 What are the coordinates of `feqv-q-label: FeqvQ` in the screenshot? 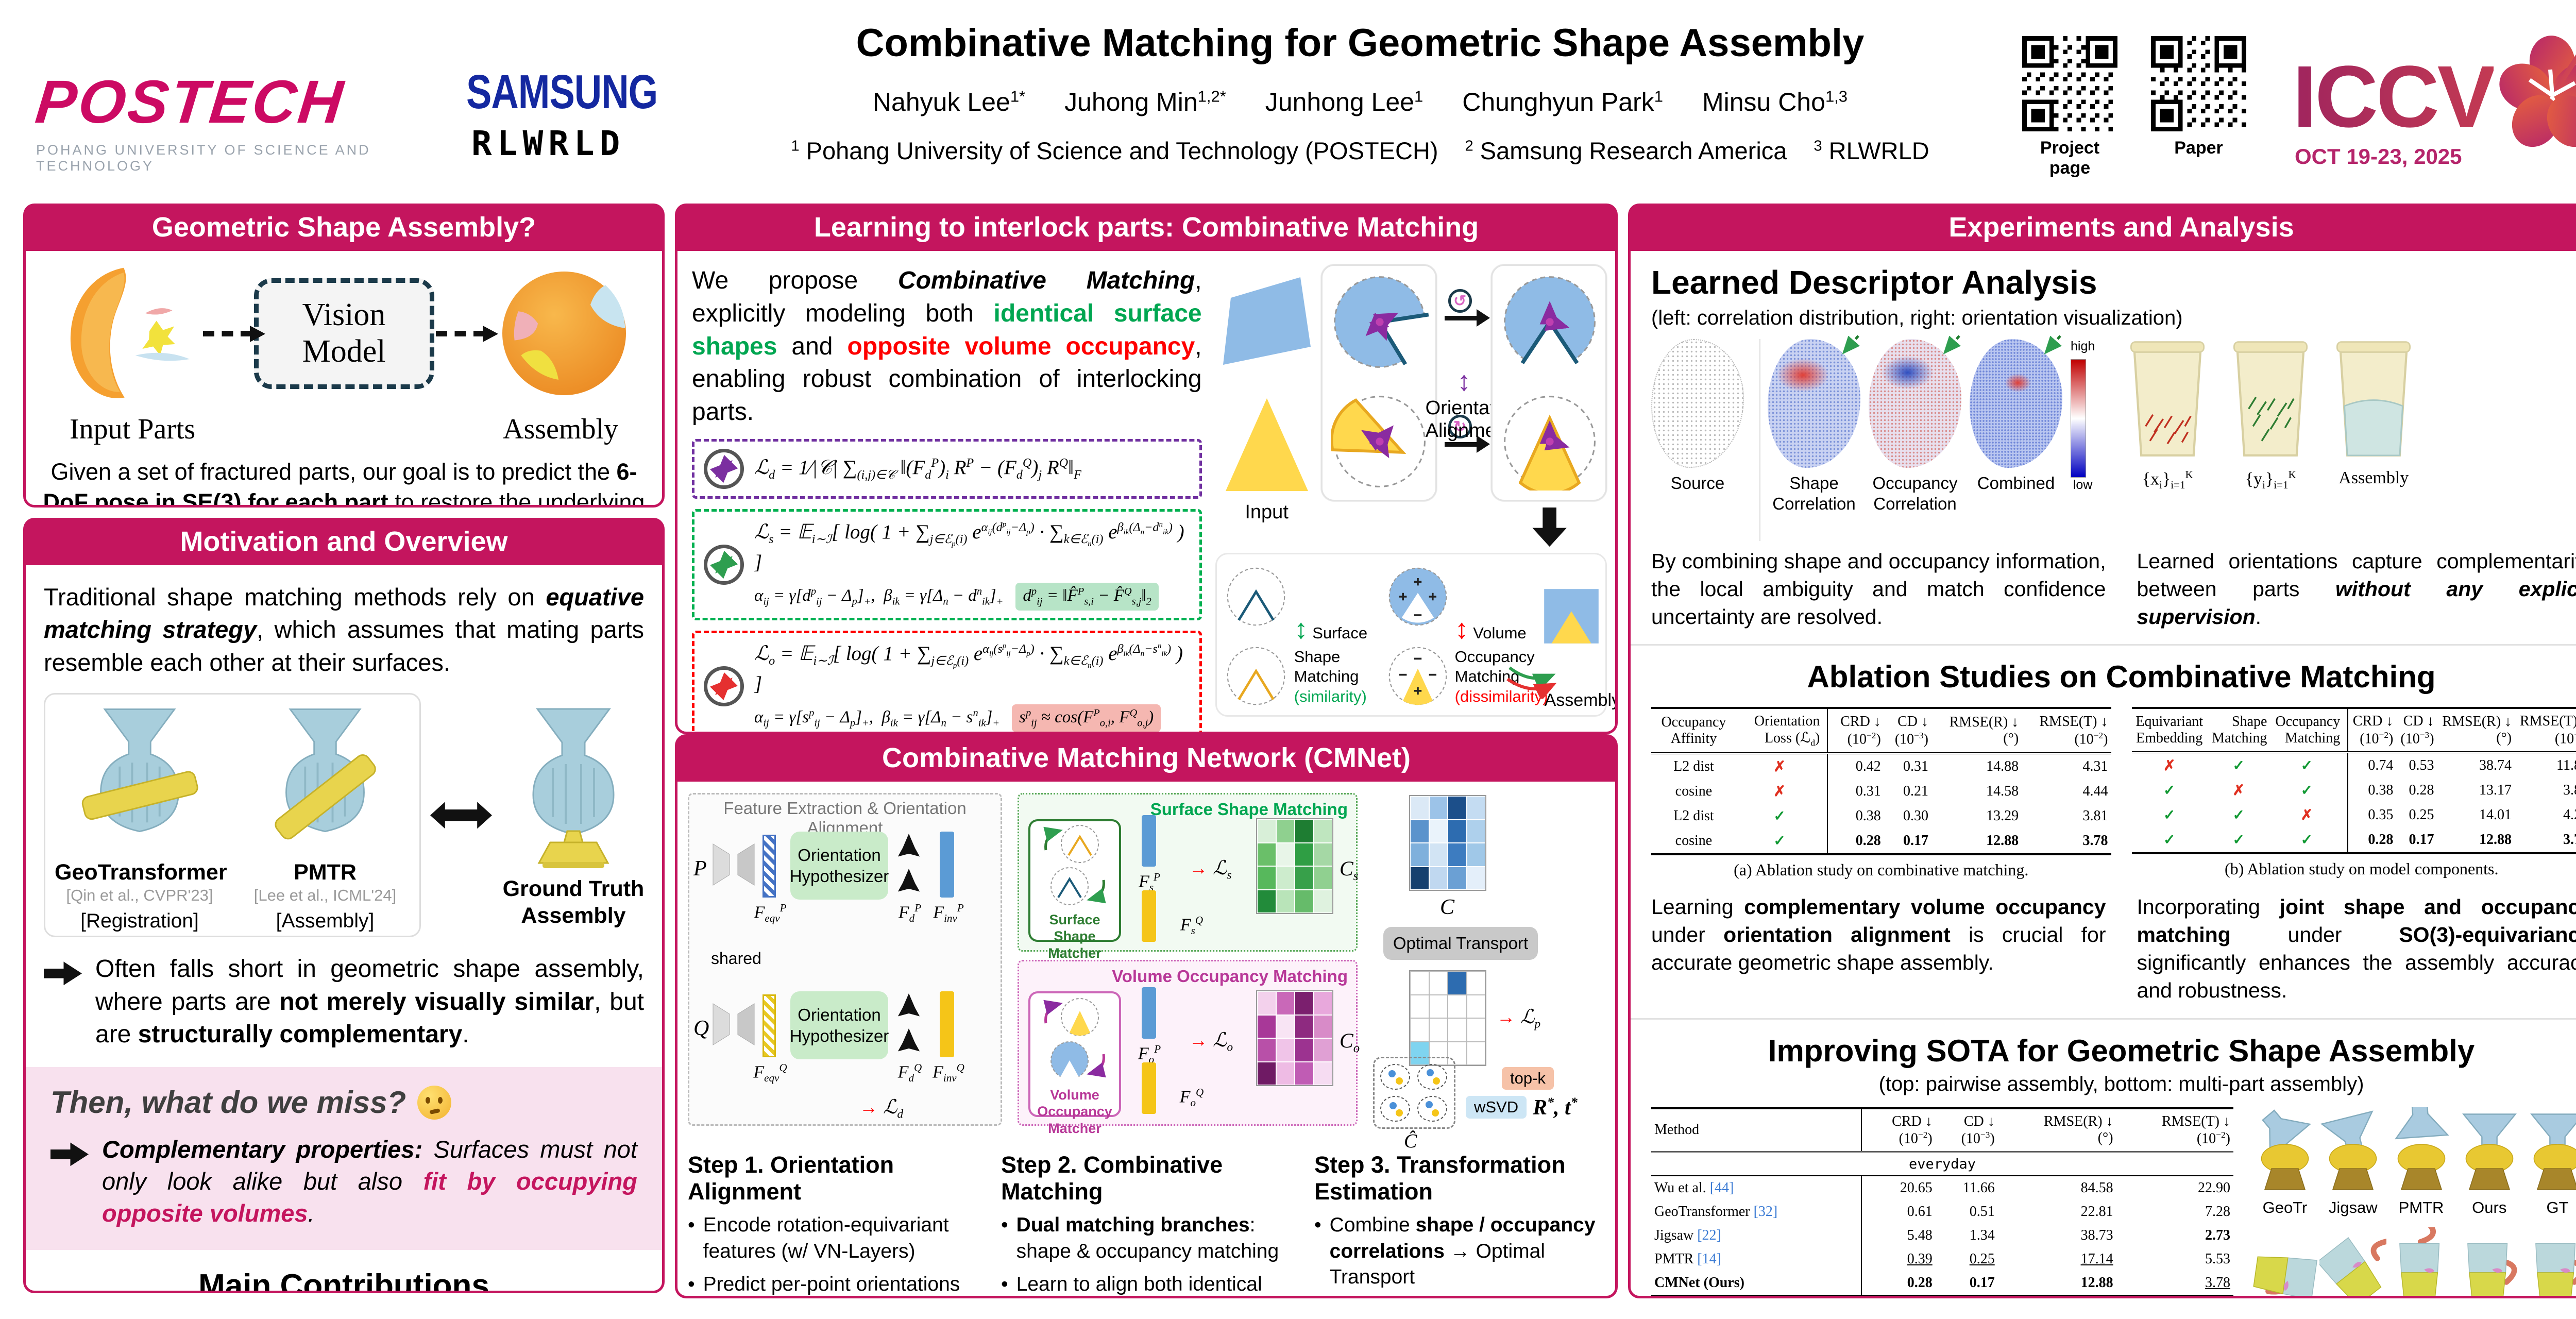 It's located at (770, 1073).